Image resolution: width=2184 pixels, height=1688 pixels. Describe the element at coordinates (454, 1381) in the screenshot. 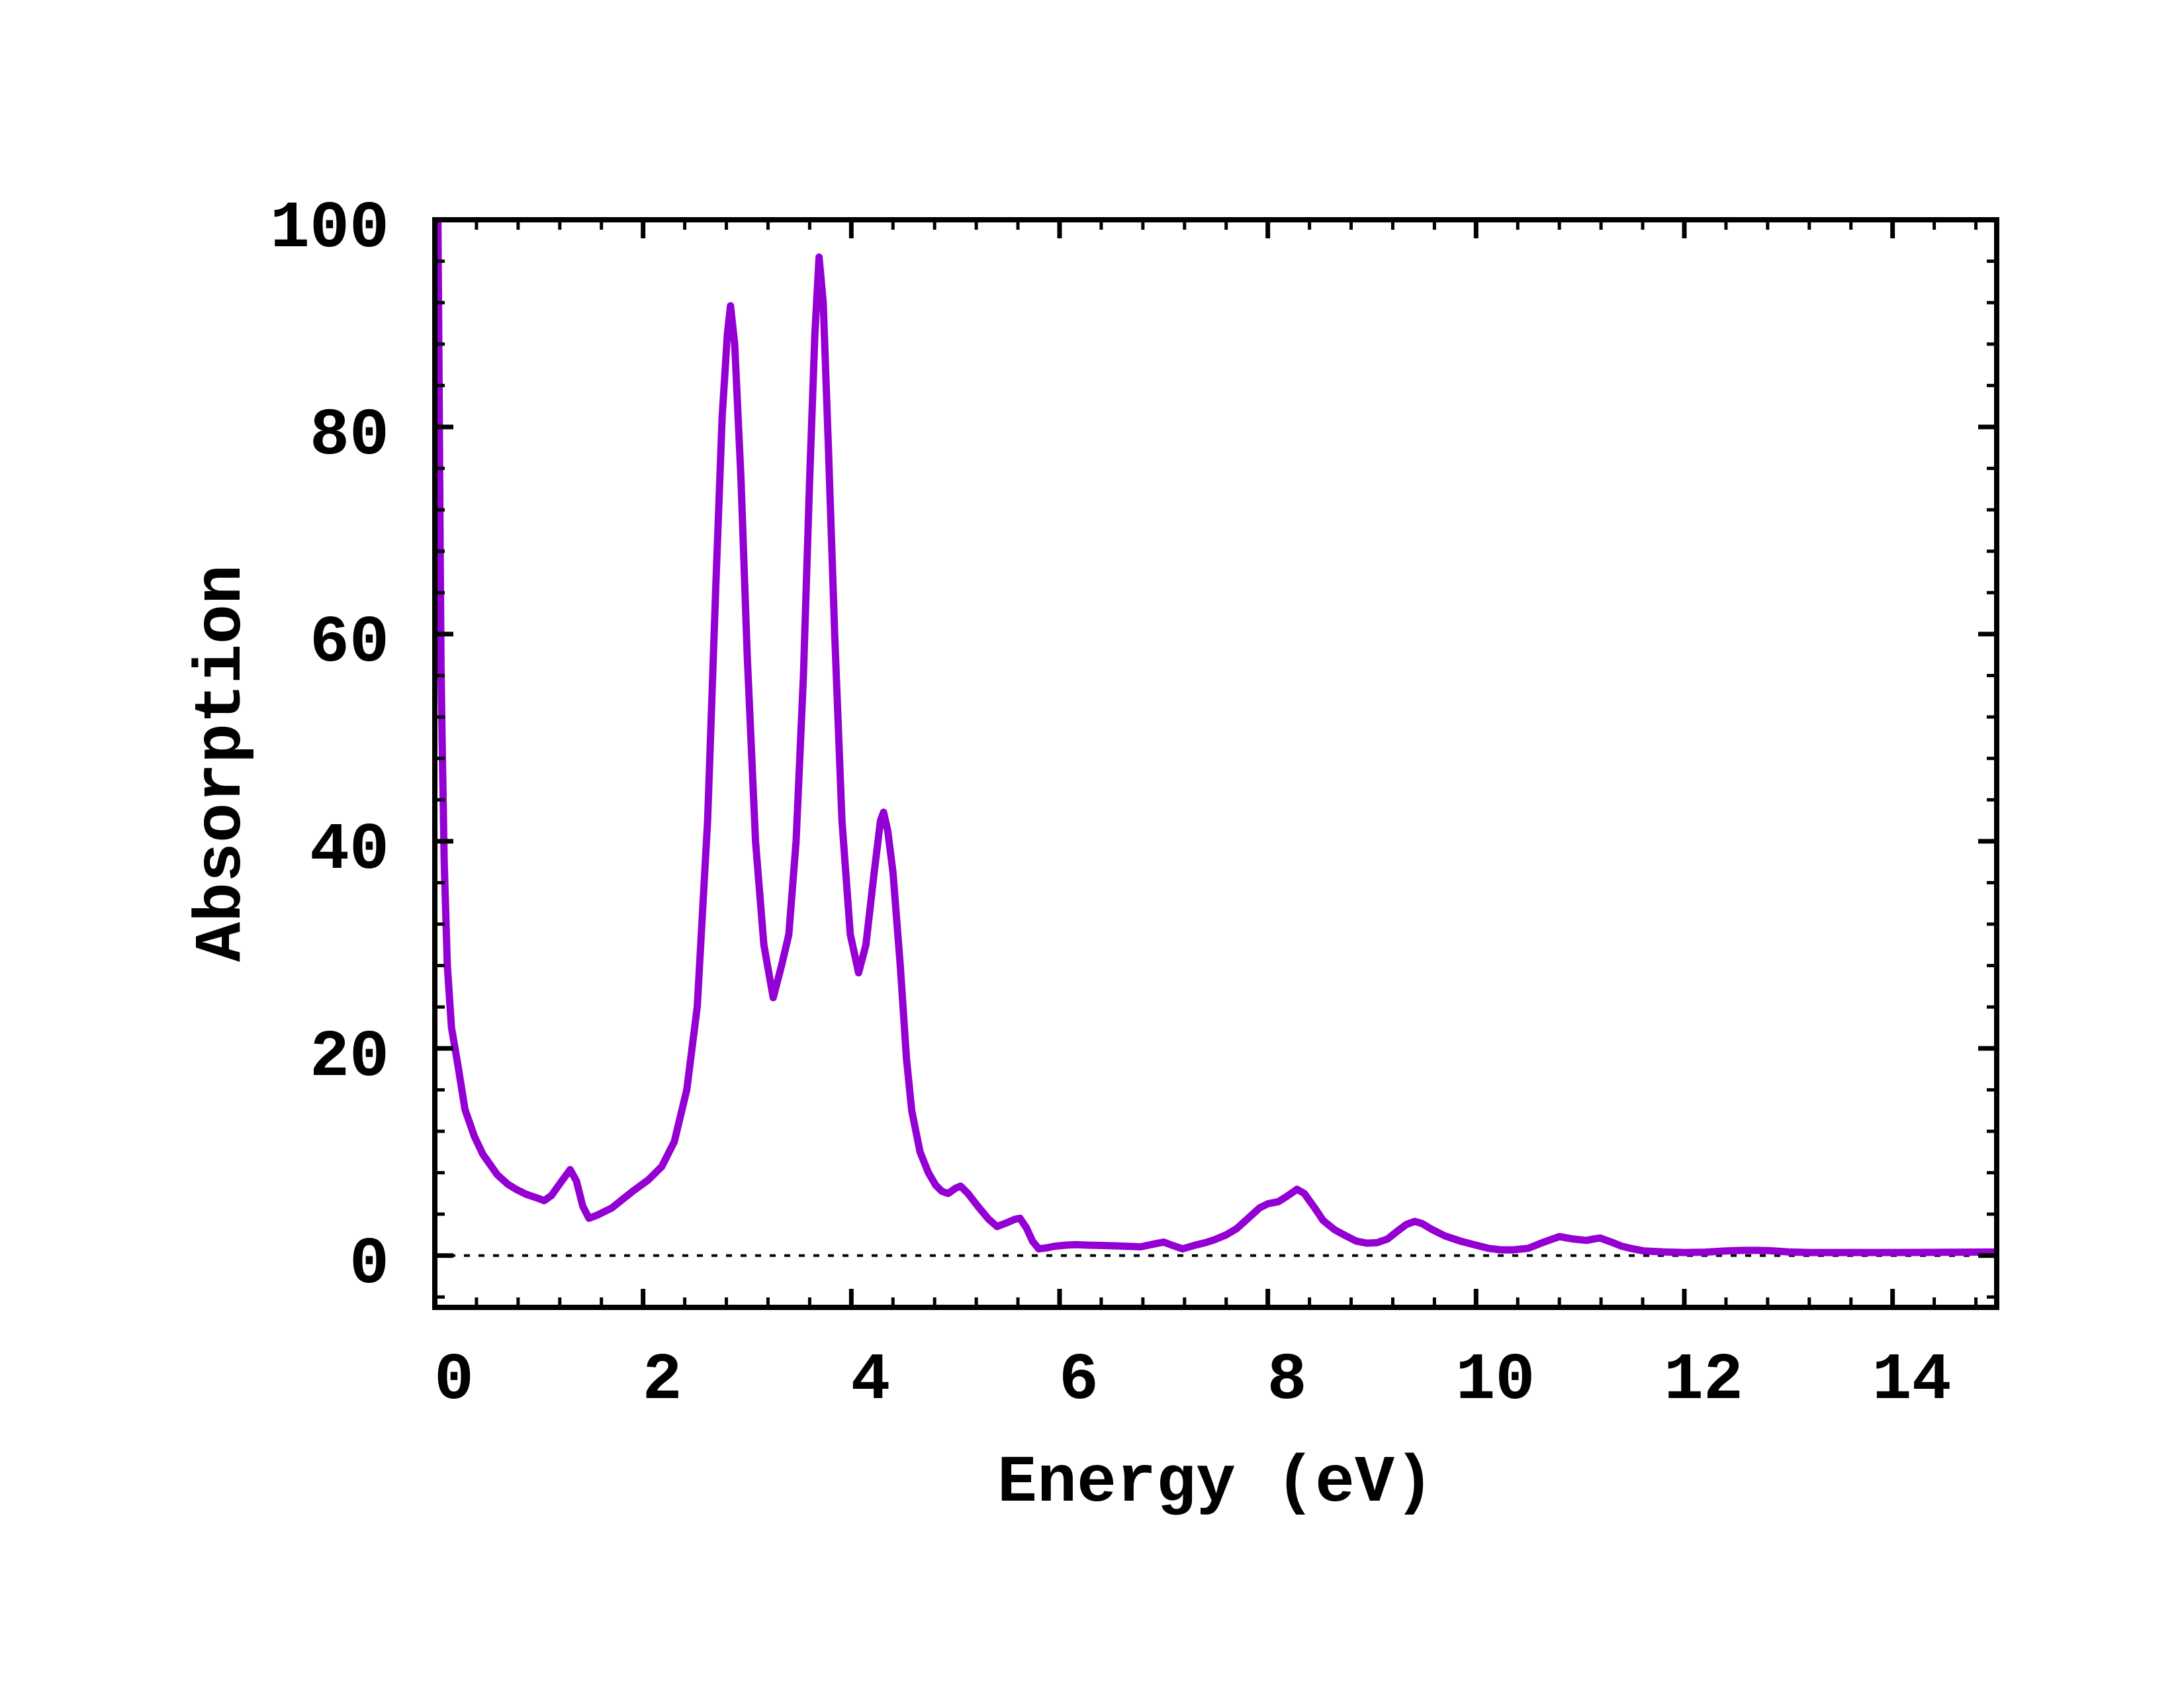

I see `x-tick-label-0: 0` at that location.